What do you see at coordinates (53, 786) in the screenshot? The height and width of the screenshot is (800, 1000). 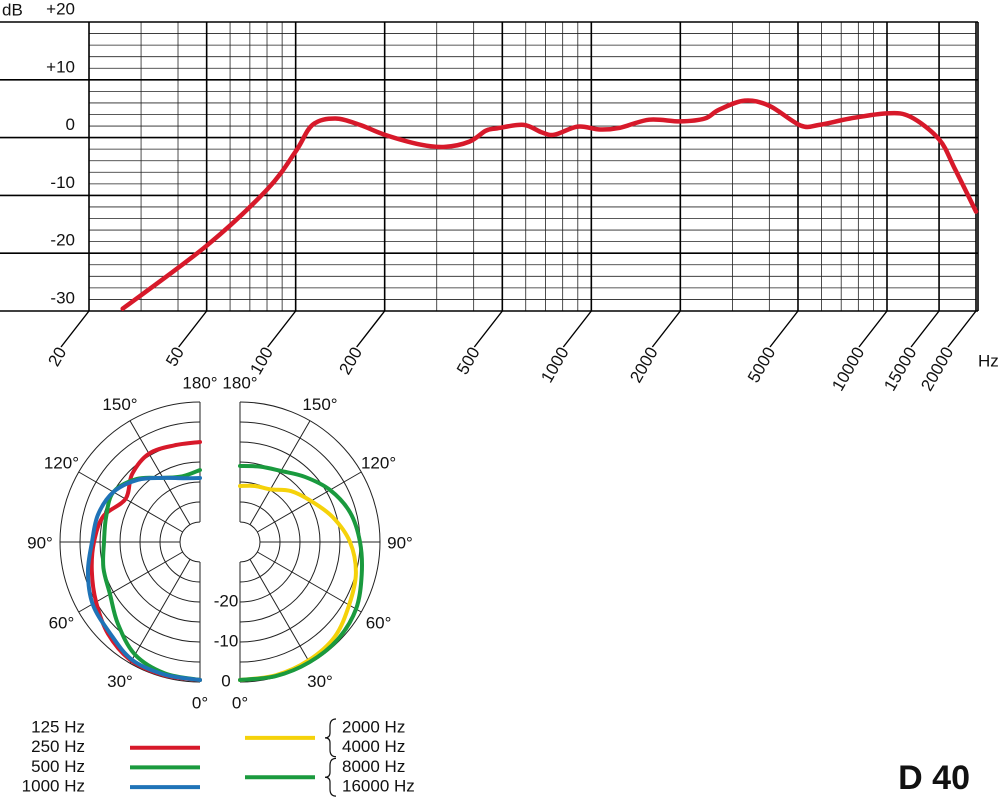 I see `legend-label: 1000 Hz` at bounding box center [53, 786].